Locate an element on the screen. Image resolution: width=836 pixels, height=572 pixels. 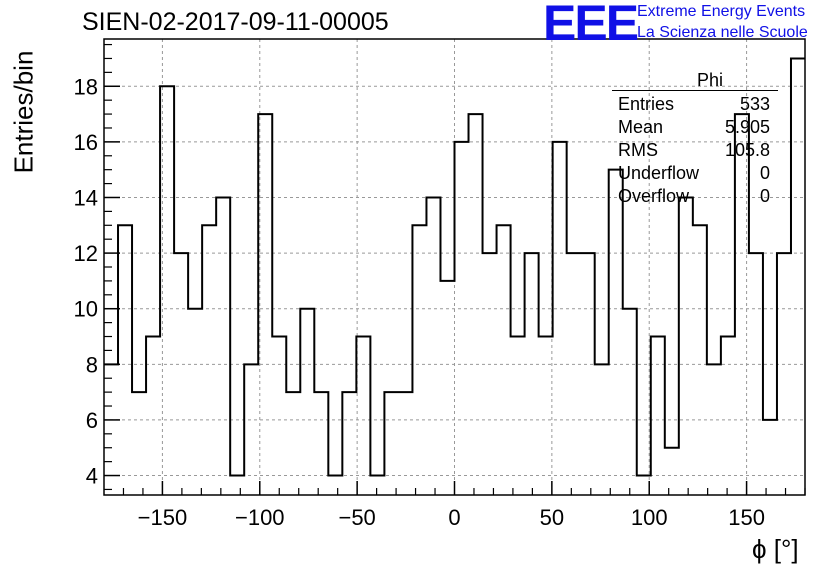
x-tick-label: 50 is located at coordinates (552, 517).